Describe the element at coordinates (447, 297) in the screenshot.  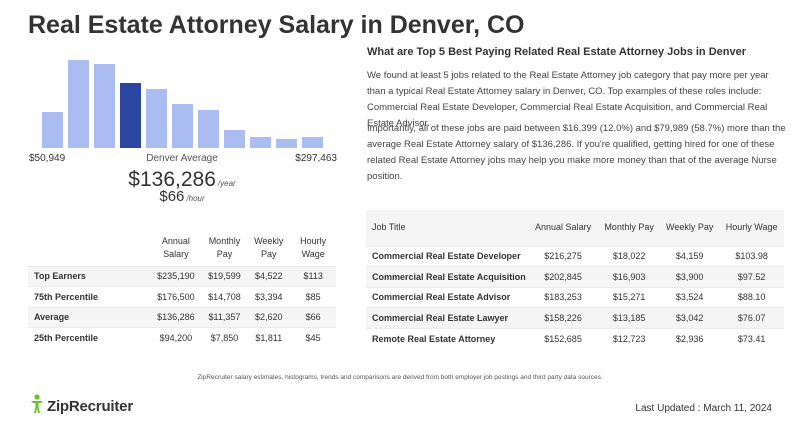
I see `job-title-cell: Commercial Real Estate Advisor` at that location.